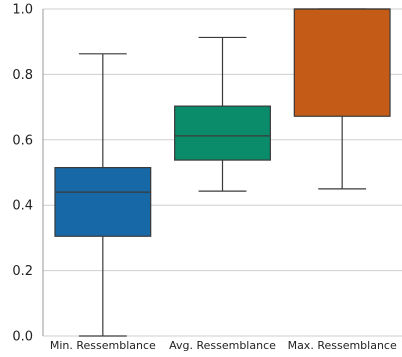  What do you see at coordinates (22, 140) in the screenshot?
I see `y-tick-label: 0.6` at bounding box center [22, 140].